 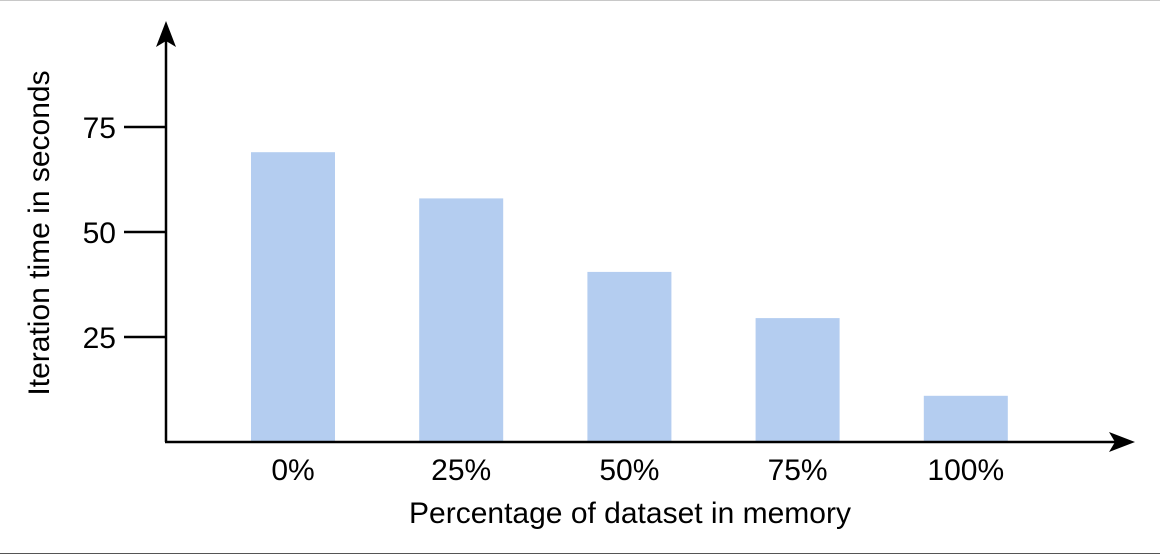 I want to click on y-axis-arrow-icon, so click(x=166, y=34).